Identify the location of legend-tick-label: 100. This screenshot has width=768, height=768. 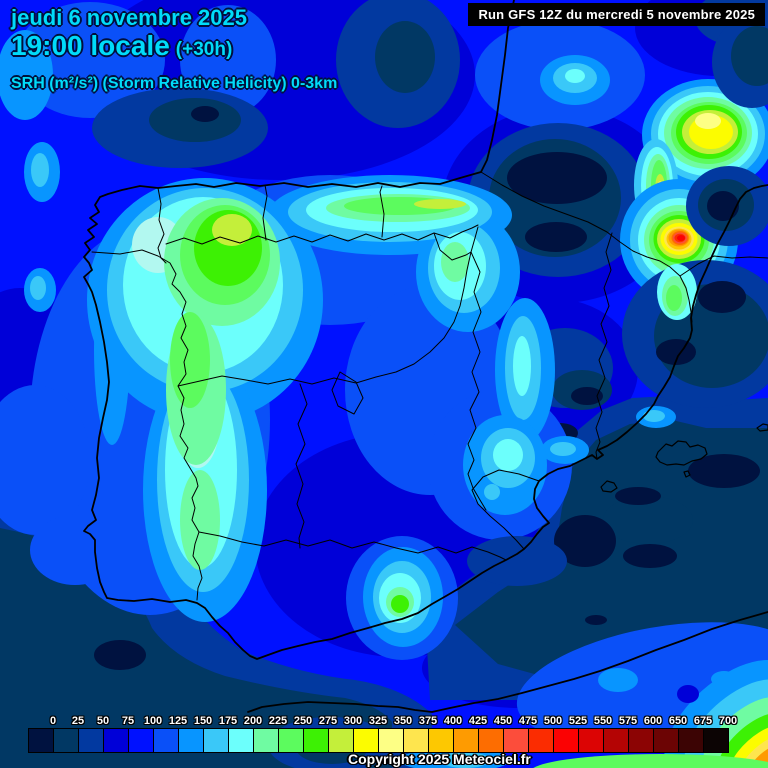
(153, 721).